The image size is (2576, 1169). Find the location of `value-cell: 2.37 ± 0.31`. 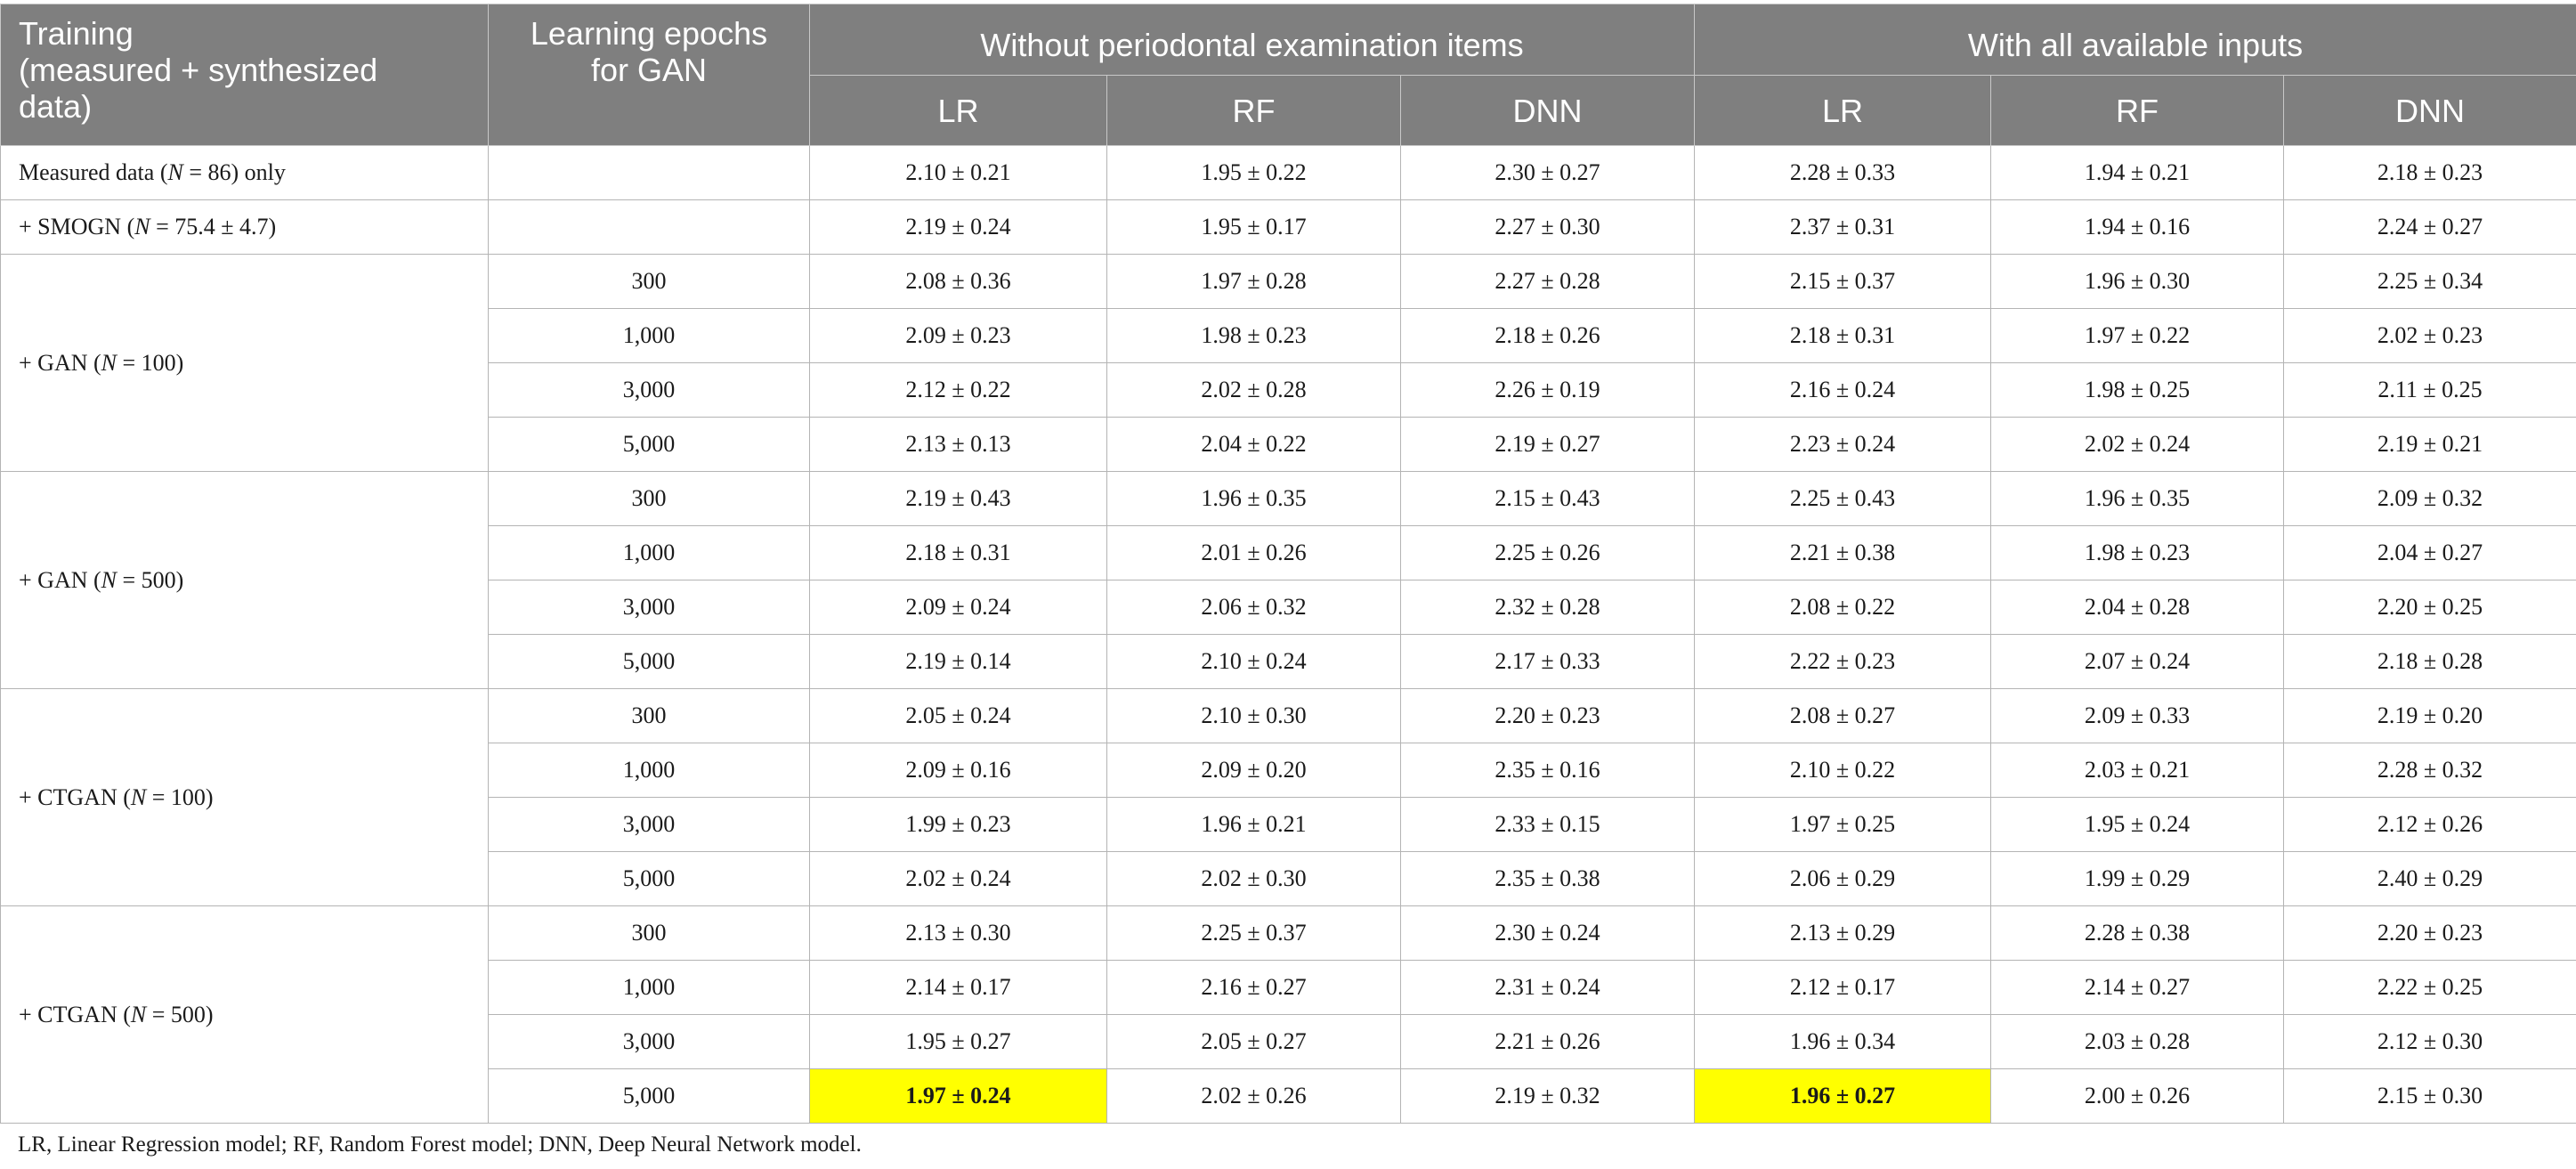

value-cell: 2.37 ± 0.31 is located at coordinates (1843, 227).